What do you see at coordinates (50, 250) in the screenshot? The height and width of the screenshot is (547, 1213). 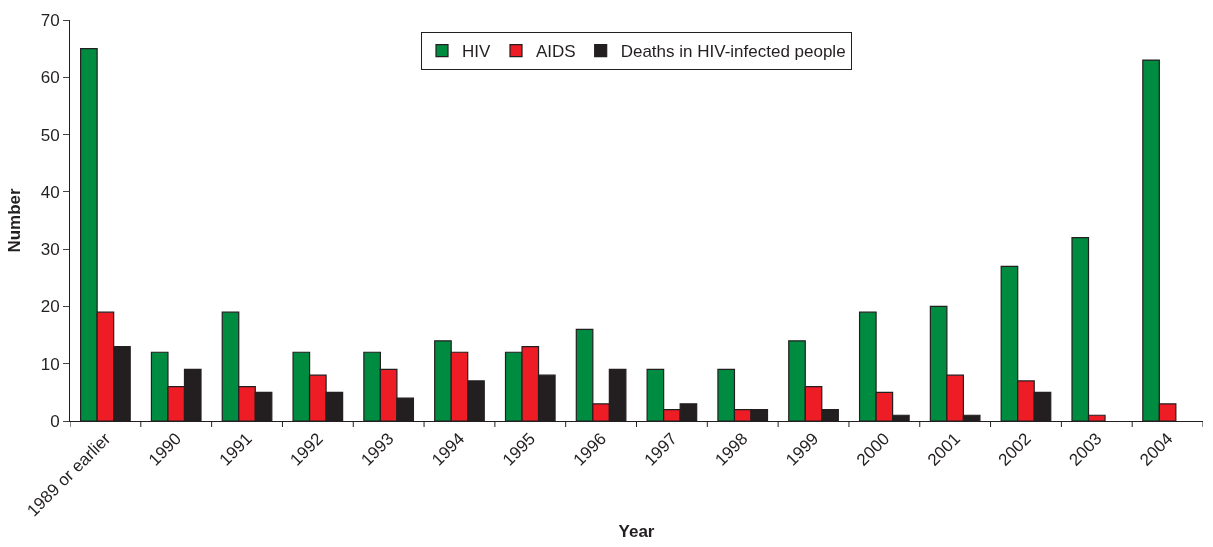 I see `y-tick-label: 30` at bounding box center [50, 250].